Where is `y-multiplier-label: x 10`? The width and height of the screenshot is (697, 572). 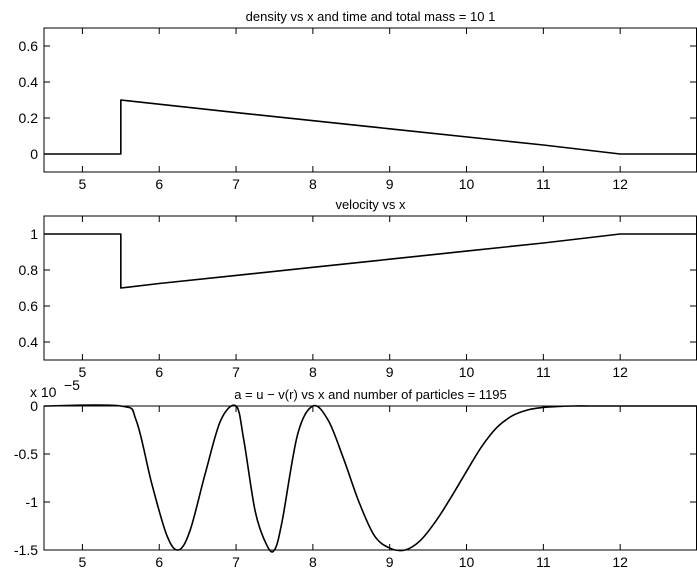
y-multiplier-label: x 10 is located at coordinates (43, 392).